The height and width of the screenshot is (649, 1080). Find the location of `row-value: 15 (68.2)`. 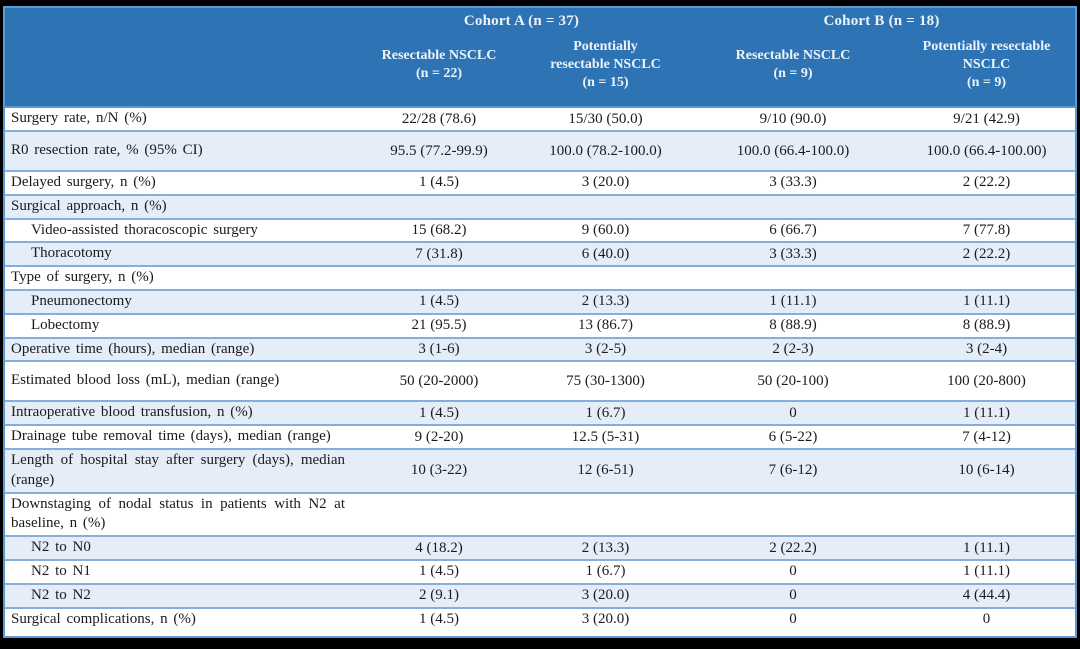

row-value: 15 (68.2) is located at coordinates (439, 229).